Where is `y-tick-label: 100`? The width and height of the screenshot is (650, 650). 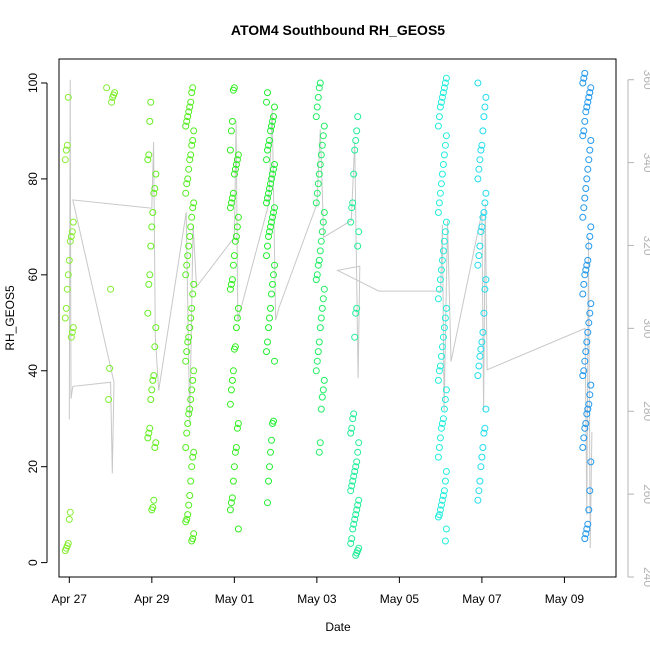 y-tick-label: 100 is located at coordinates (33, 83).